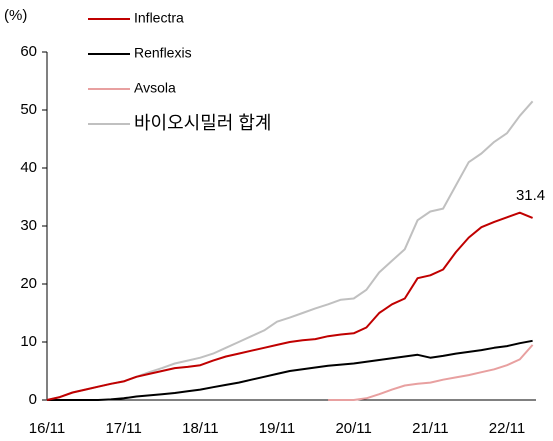 The width and height of the screenshot is (553, 441). What do you see at coordinates (277, 428) in the screenshot?
I see `x-tick-label: 19/11` at bounding box center [277, 428].